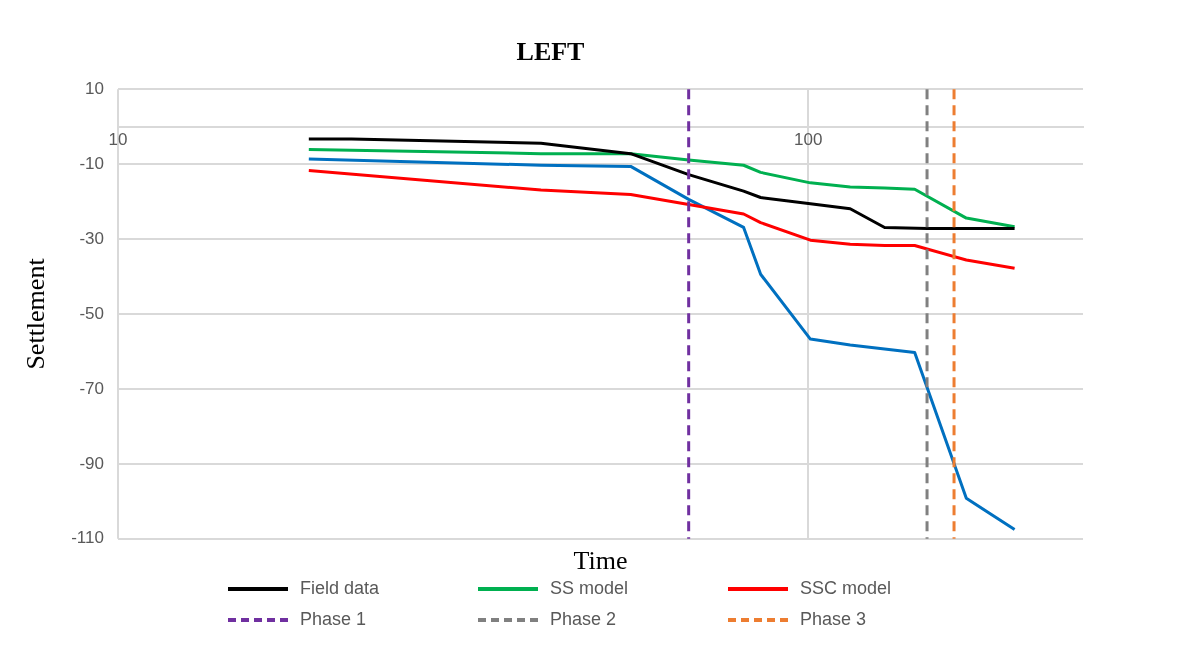 This screenshot has width=1186, height=662. What do you see at coordinates (600, 561) in the screenshot?
I see `x-axis-title: Time` at bounding box center [600, 561].